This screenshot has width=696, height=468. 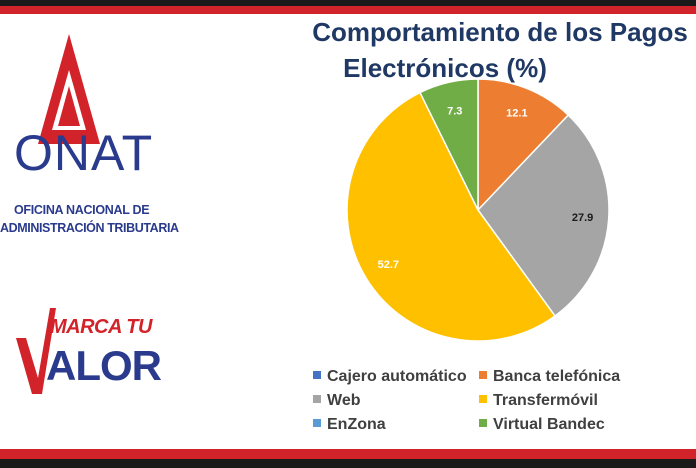 What do you see at coordinates (104, 365) in the screenshot?
I see `slogan-bottom: ALOR` at bounding box center [104, 365].